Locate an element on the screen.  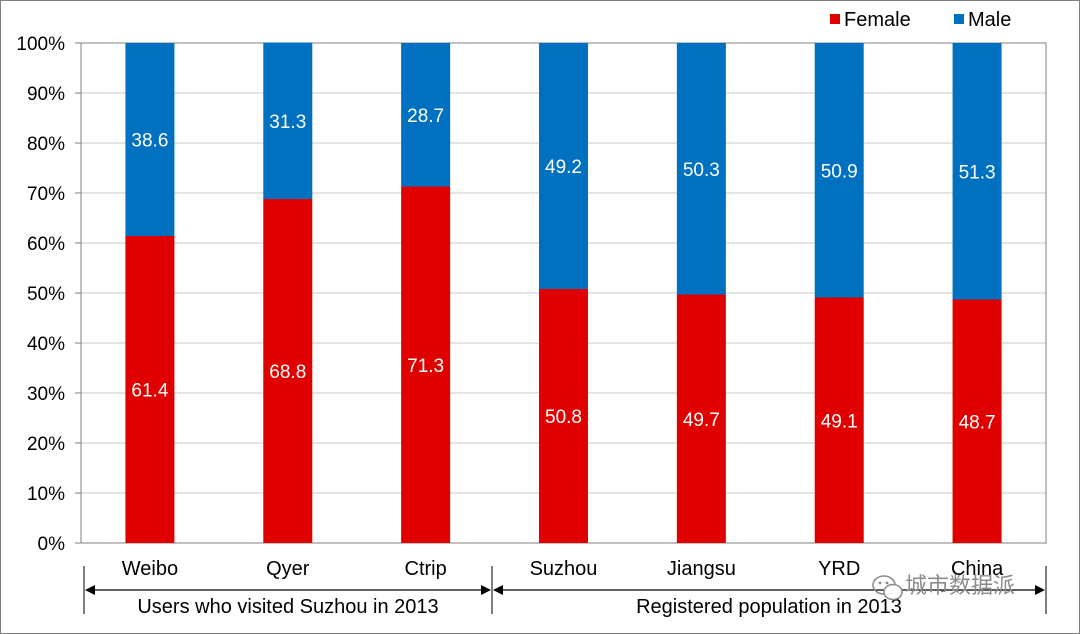
legend: Female Male is located at coordinates (920, 20).